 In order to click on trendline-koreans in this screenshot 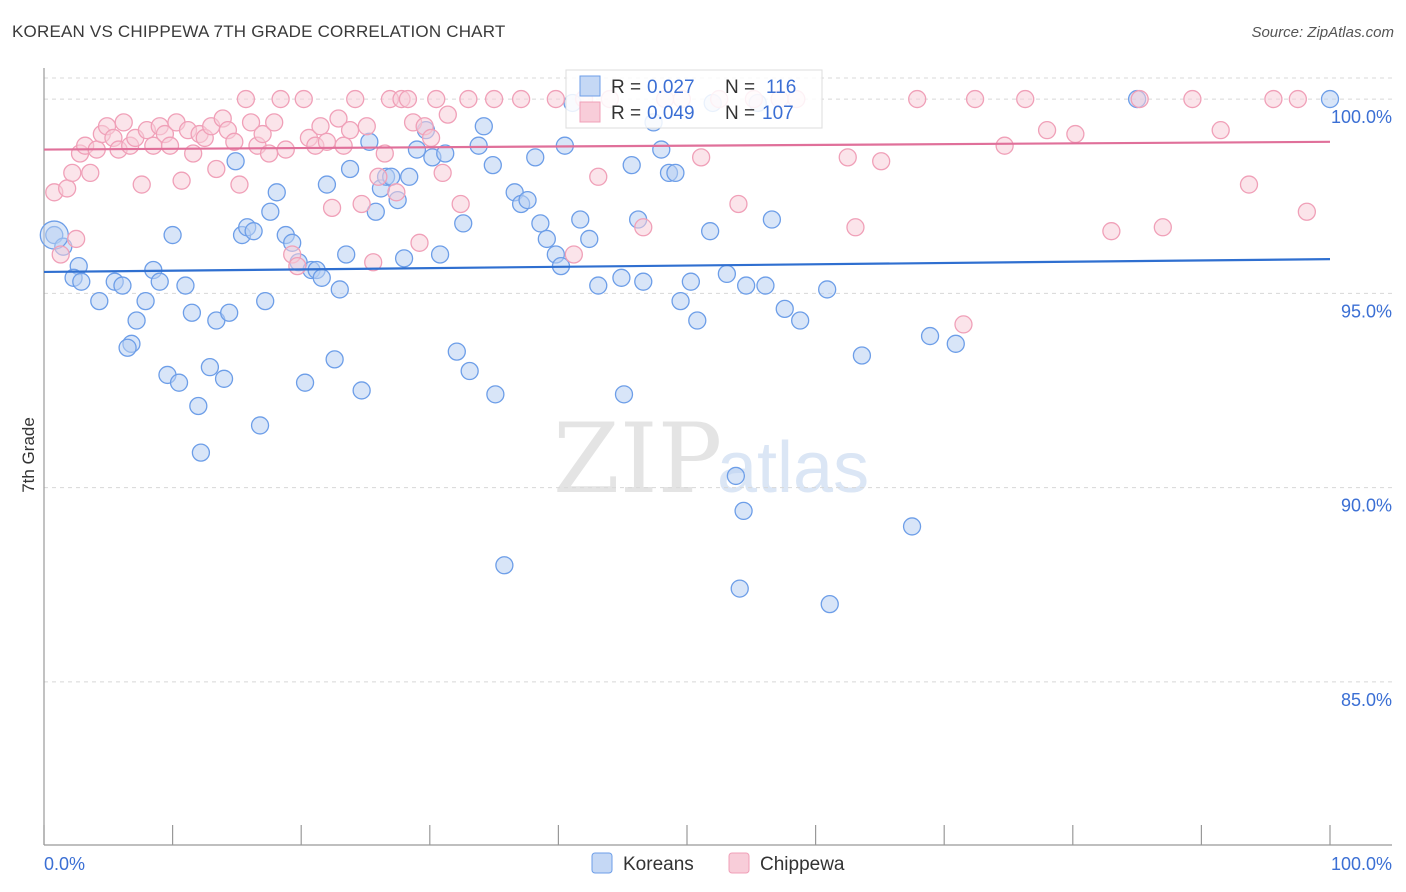, I will do `click(687, 266)`.